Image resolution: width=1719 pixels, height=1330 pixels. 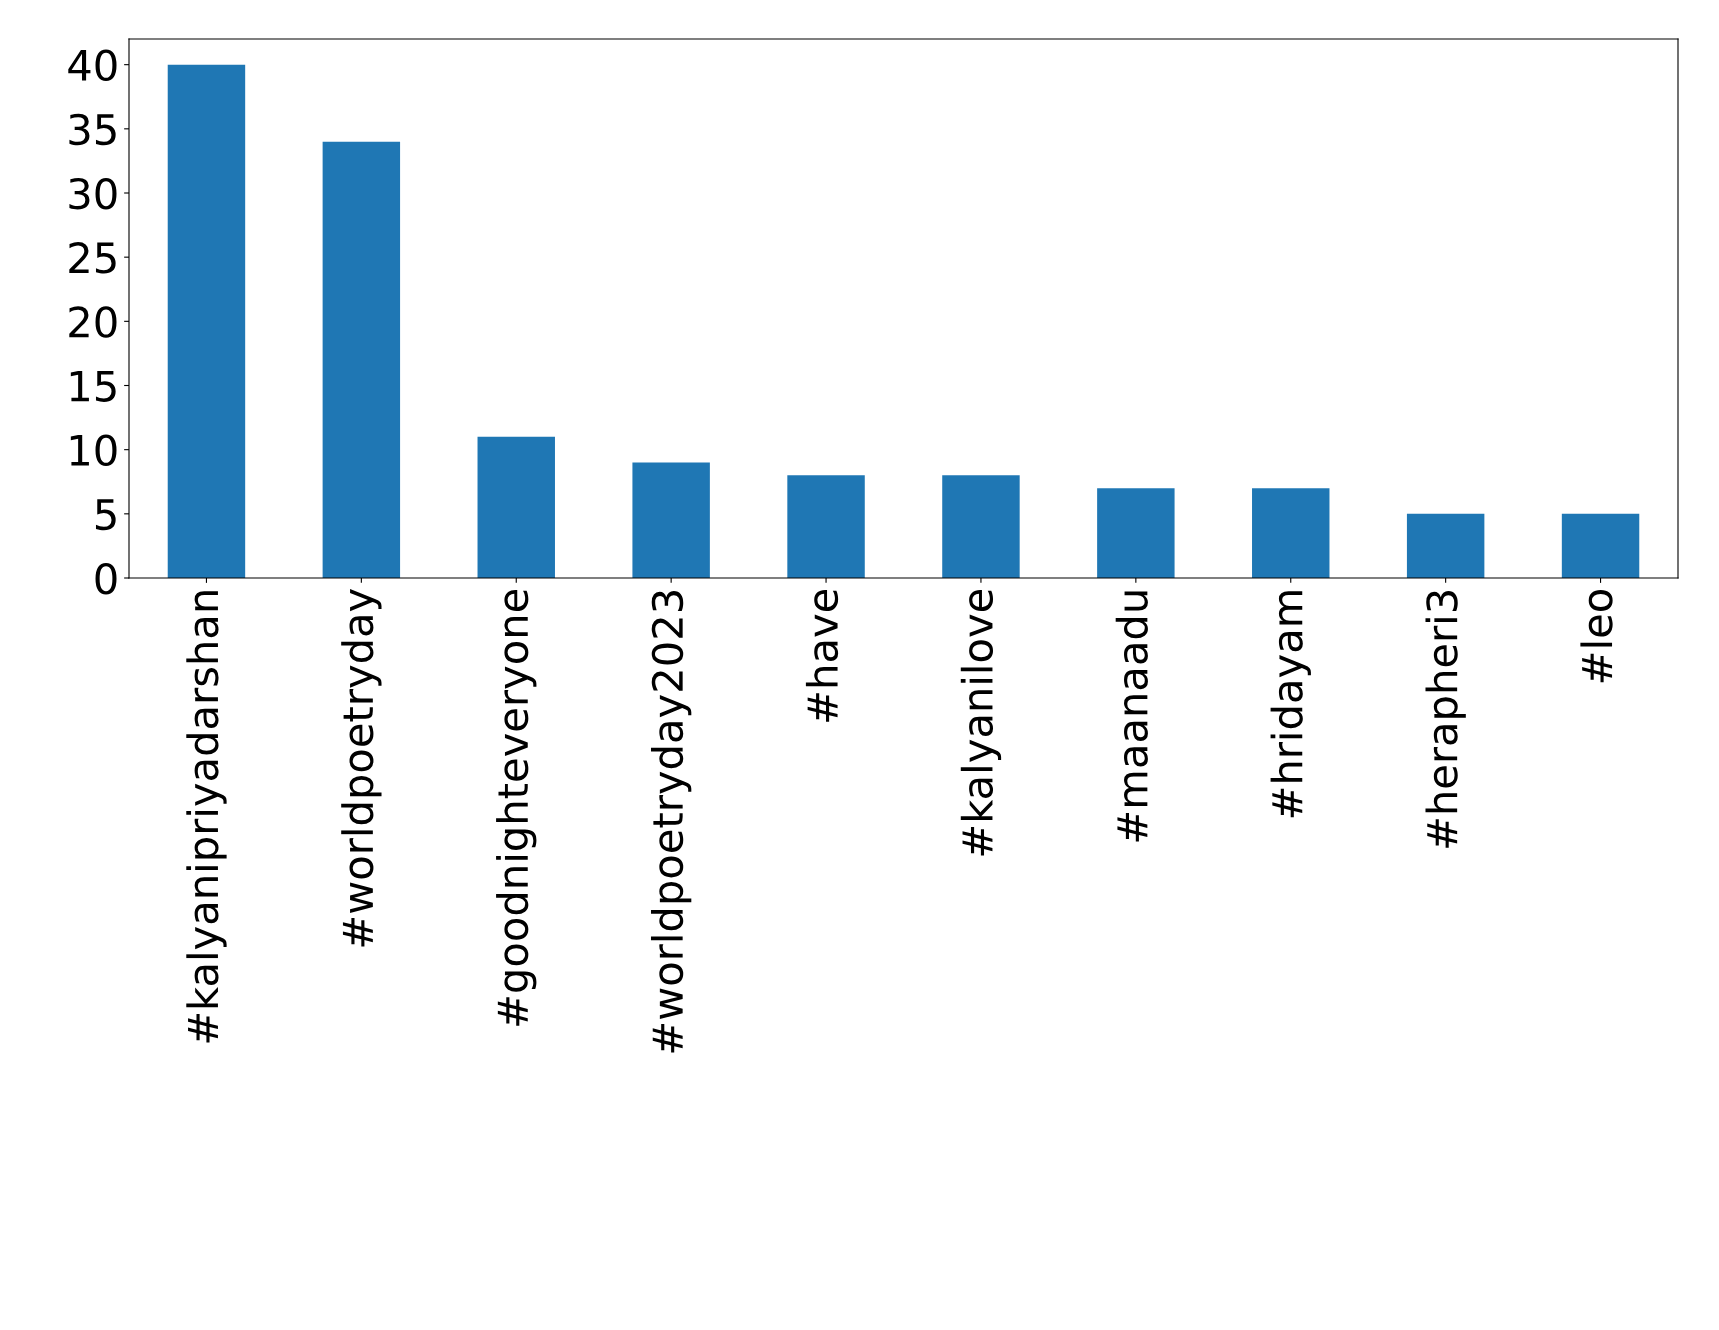 I want to click on x-tick-label: #hridayam, so click(x=1290, y=704).